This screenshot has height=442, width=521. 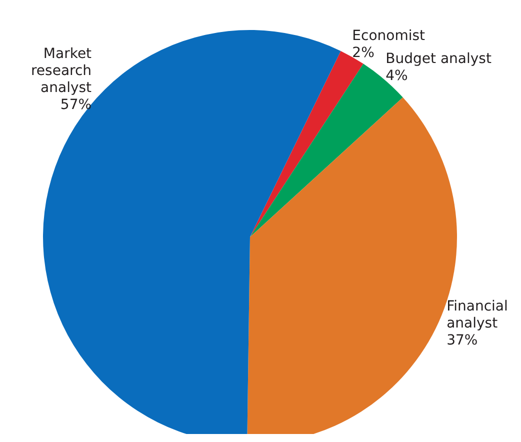 I want to click on slice-label: Market research analyst, so click(x=61, y=71).